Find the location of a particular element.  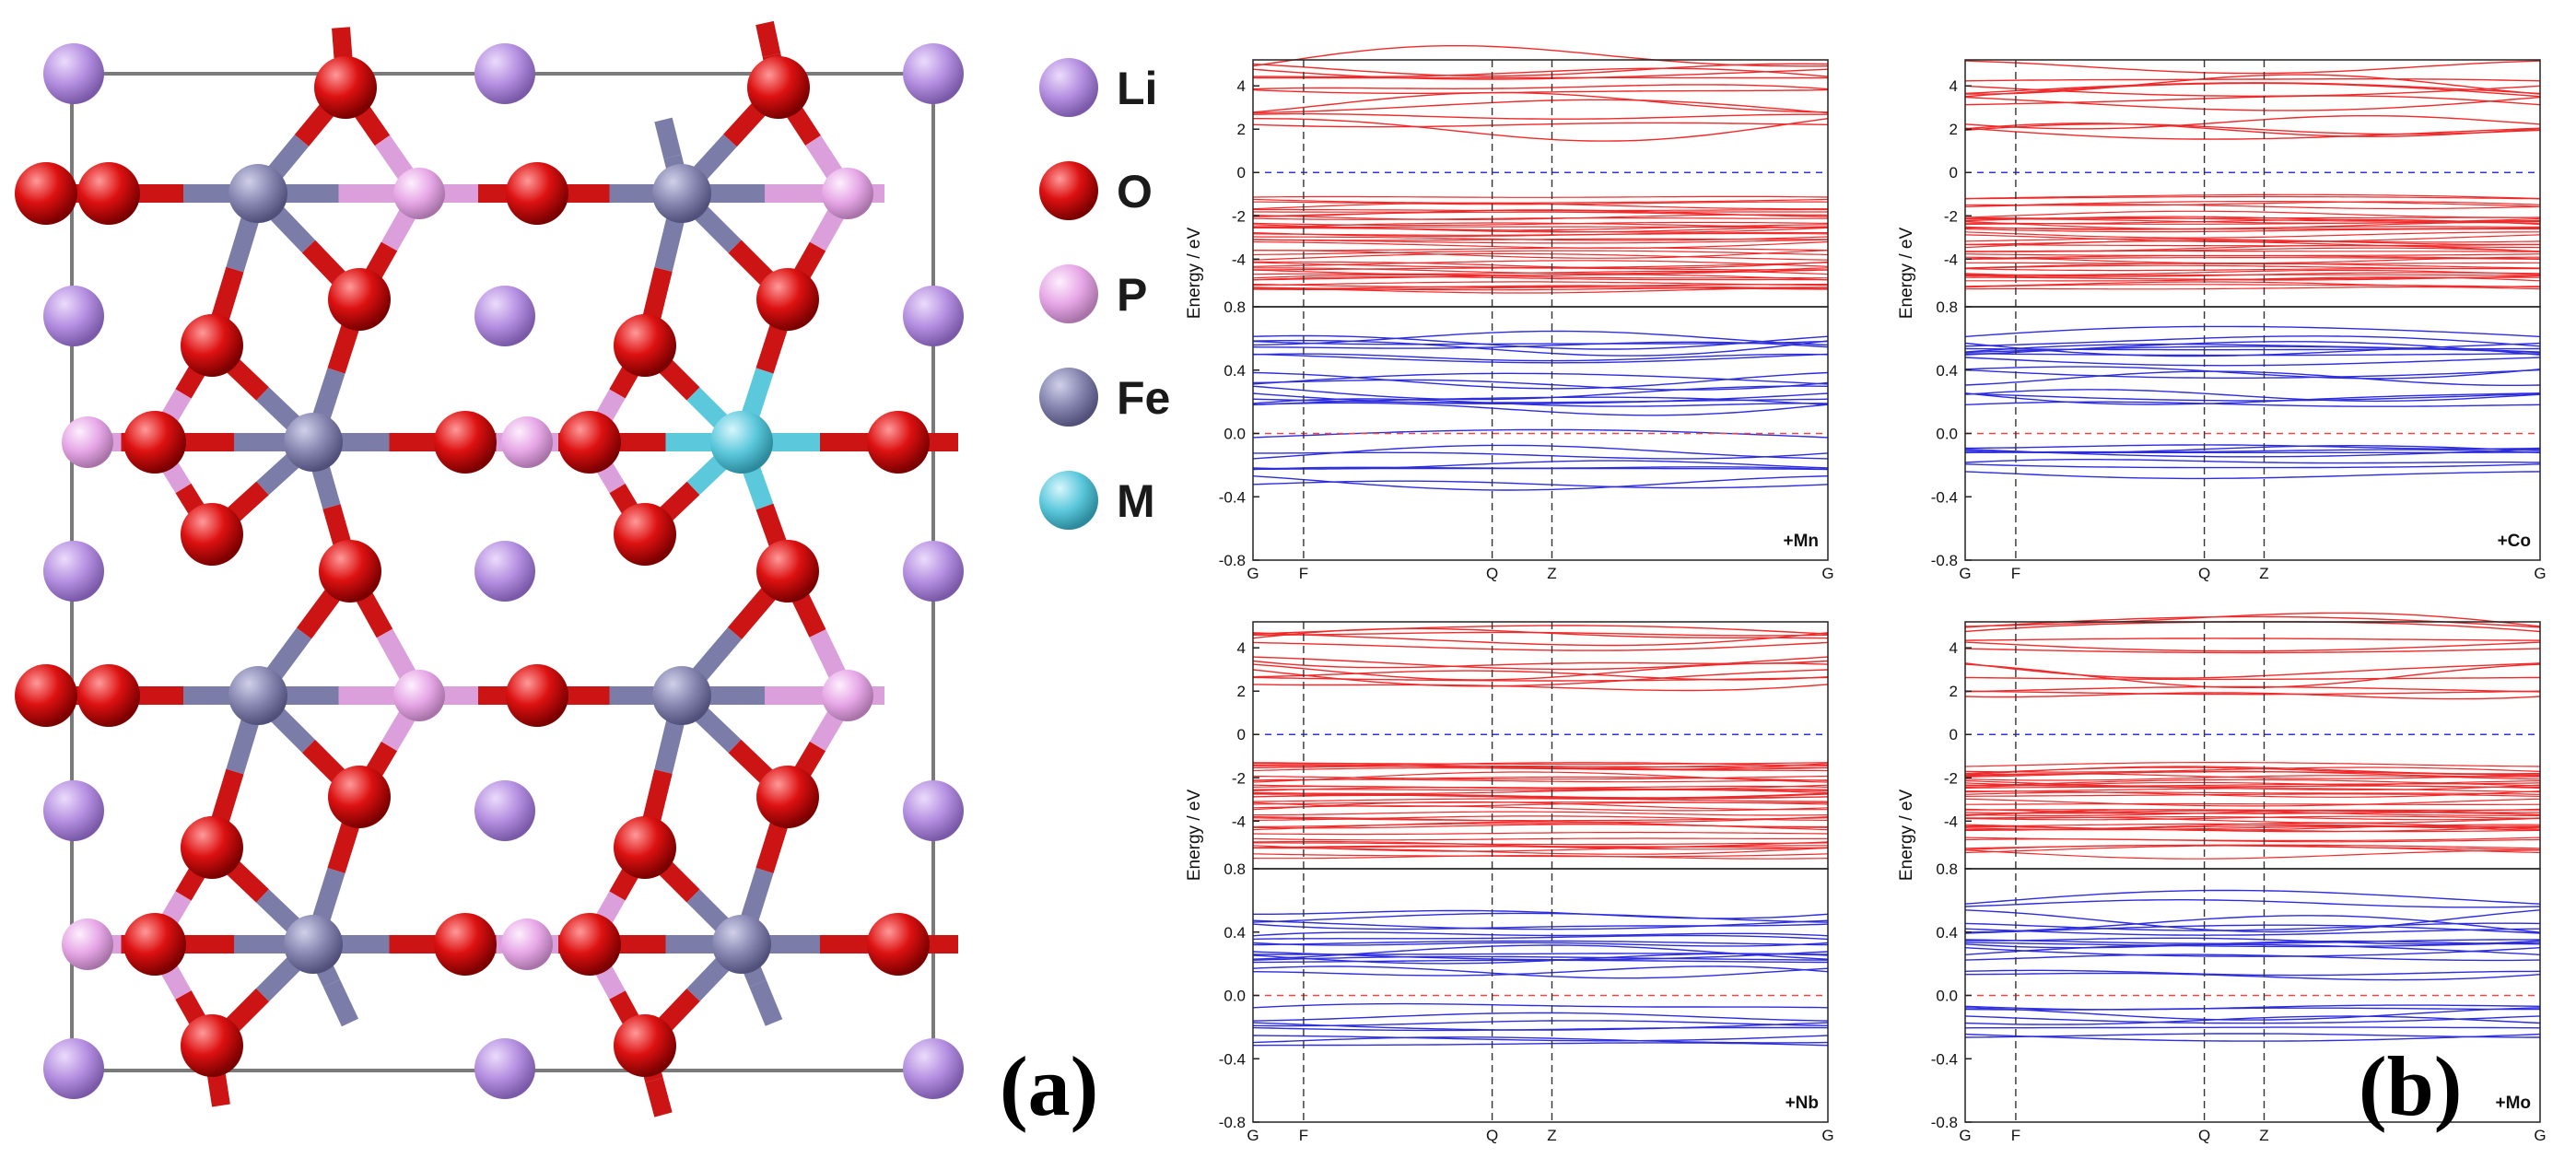

y-tick-label: -0.8 is located at coordinates (1944, 1122).